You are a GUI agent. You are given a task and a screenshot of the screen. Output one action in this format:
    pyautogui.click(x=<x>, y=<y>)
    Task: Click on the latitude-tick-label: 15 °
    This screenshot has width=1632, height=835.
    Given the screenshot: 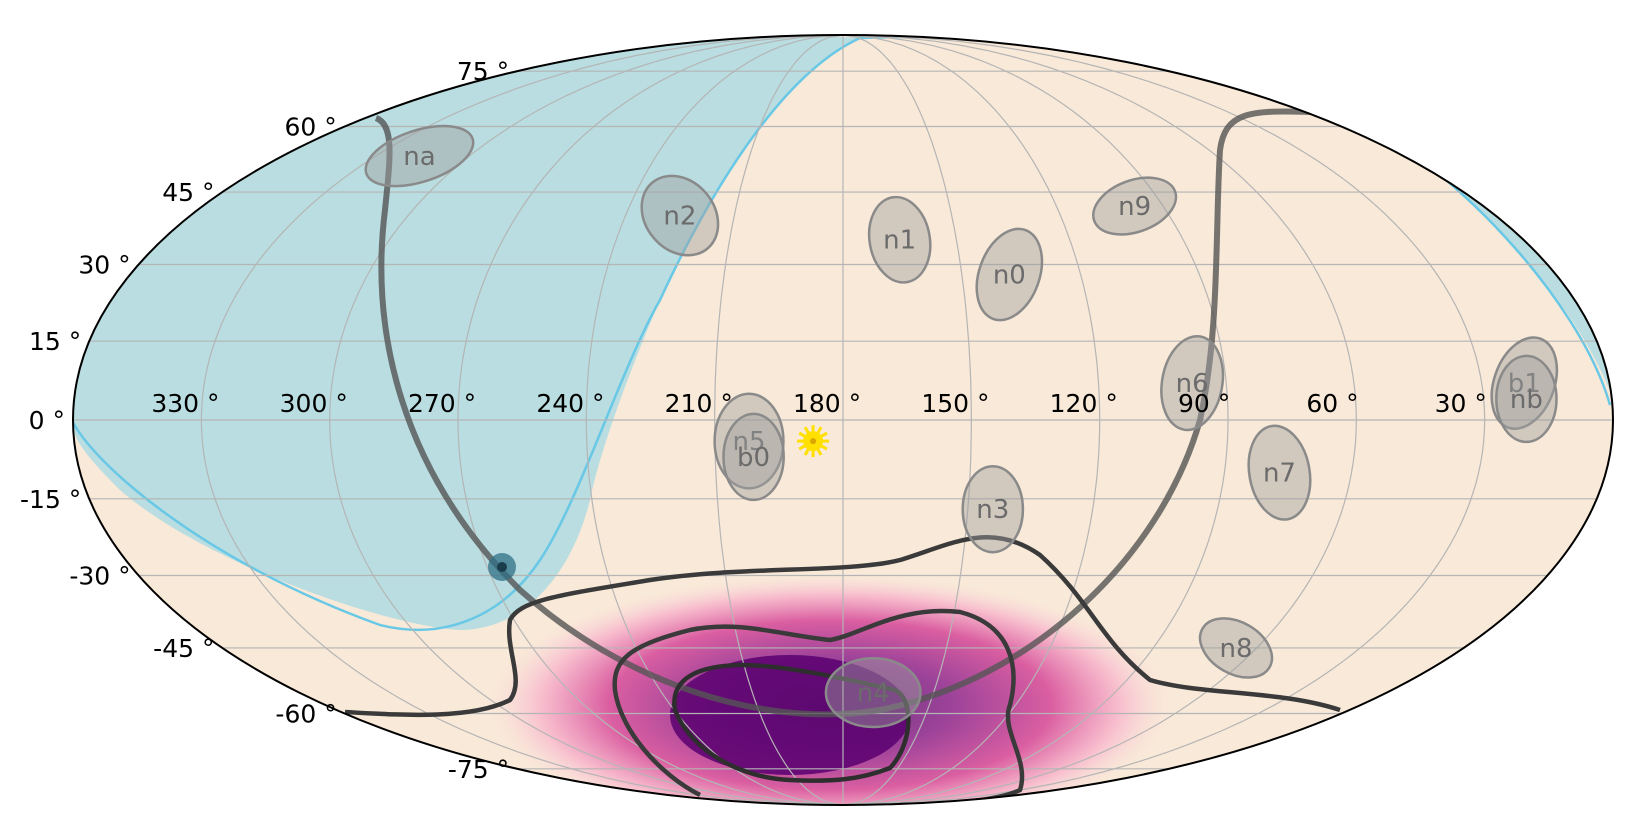 What is the action you would take?
    pyautogui.click(x=55, y=341)
    